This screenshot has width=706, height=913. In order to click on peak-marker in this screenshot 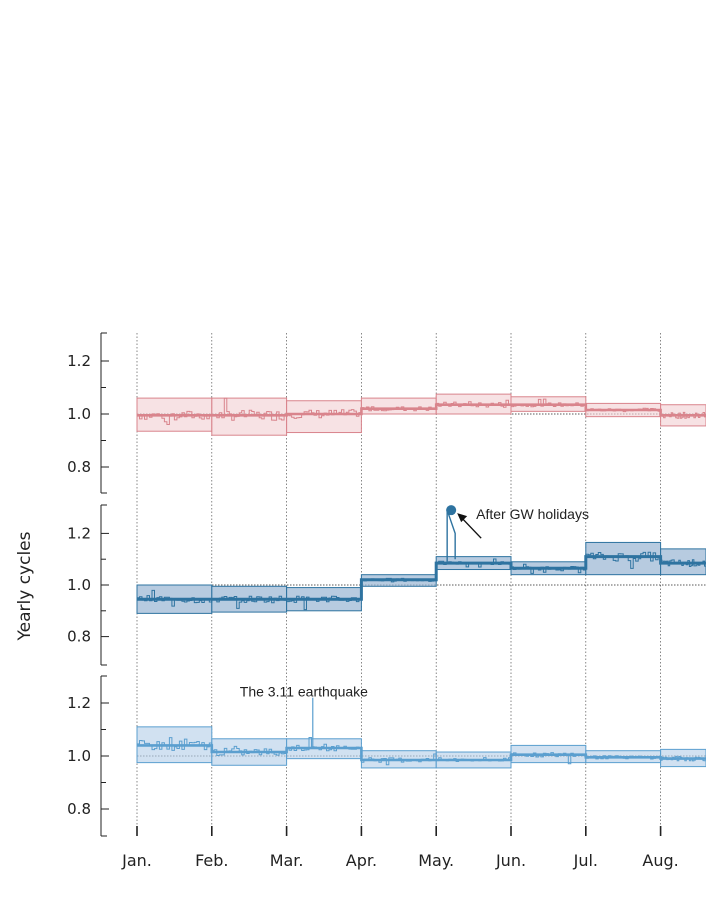, I will do `click(451, 510)`.